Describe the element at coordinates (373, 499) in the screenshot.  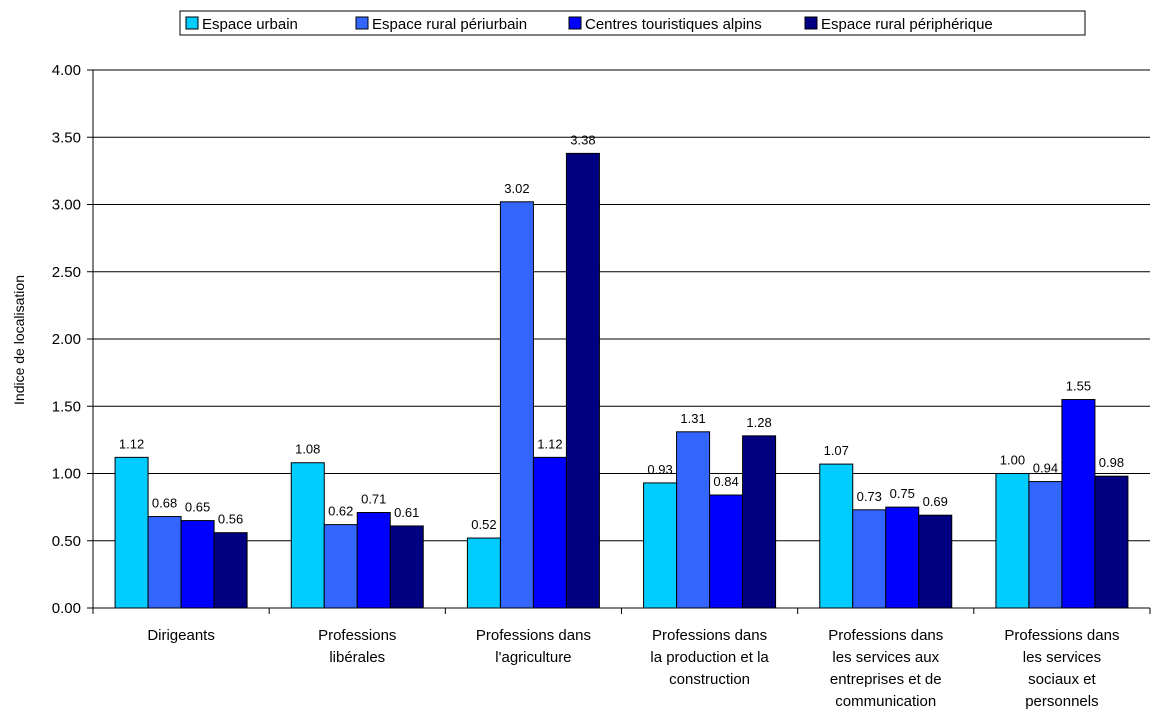
I see `data-label: 0.71` at that location.